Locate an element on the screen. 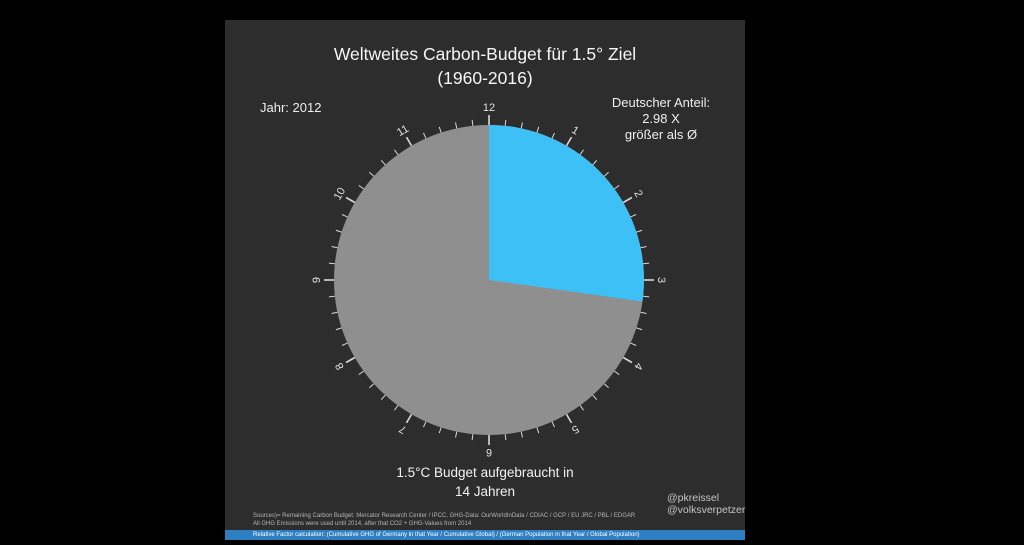 The image size is (1024, 545). chart-title-line1: Weltweites Carbon-Budget für 1.5° Ziel is located at coordinates (485, 54).